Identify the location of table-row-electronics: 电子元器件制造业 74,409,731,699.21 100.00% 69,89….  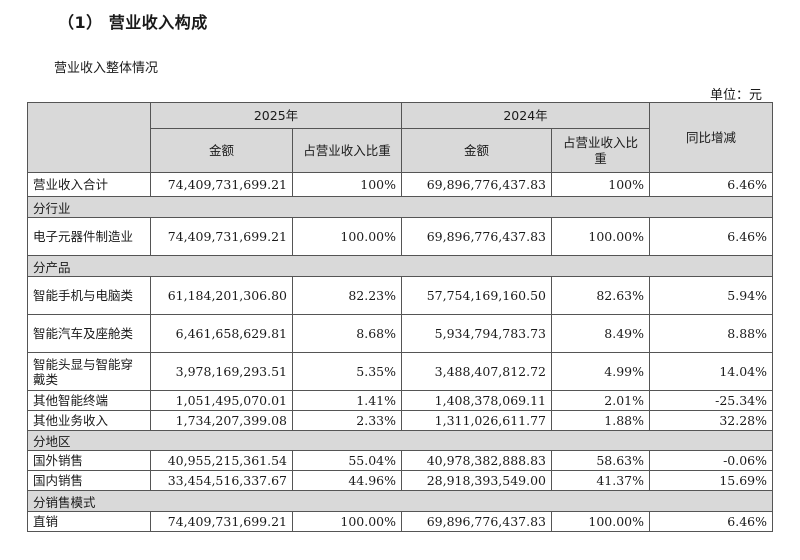
(400, 236).